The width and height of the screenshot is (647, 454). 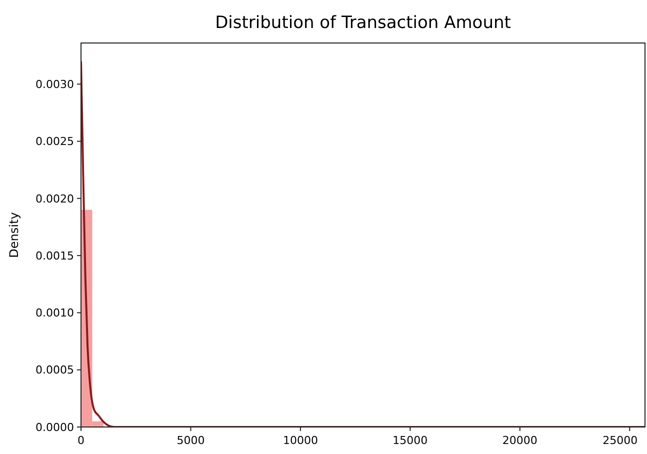 I want to click on y-axis-title: Density, so click(x=14, y=235).